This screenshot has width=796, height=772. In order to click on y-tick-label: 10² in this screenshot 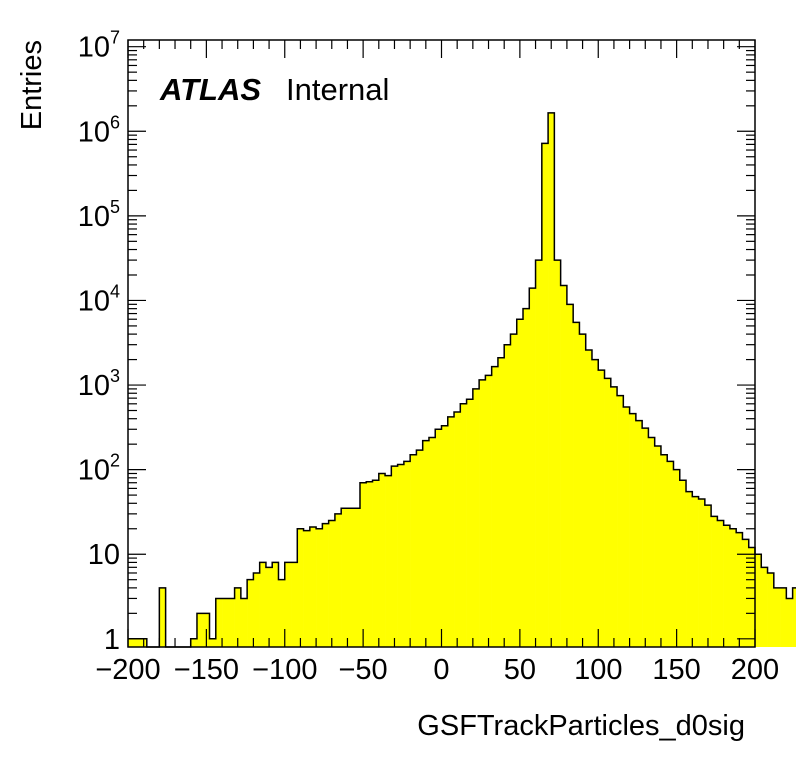, I will do `click(99, 469)`.